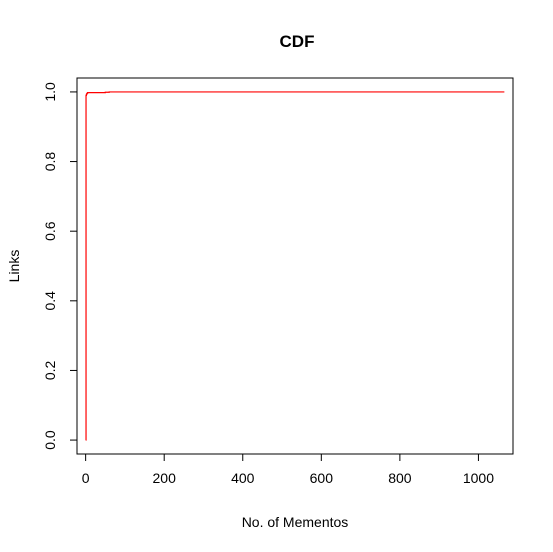 Image resolution: width=553 pixels, height=552 pixels. What do you see at coordinates (322, 478) in the screenshot?
I see `x-tick-label: 600` at bounding box center [322, 478].